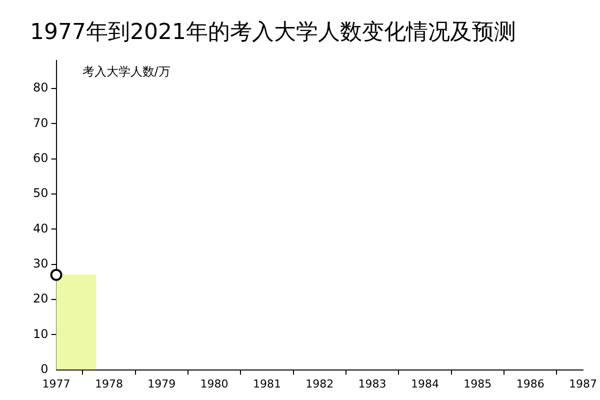 The height and width of the screenshot is (400, 600). What do you see at coordinates (40, 299) in the screenshot?
I see `y-tick-label: 20` at bounding box center [40, 299].